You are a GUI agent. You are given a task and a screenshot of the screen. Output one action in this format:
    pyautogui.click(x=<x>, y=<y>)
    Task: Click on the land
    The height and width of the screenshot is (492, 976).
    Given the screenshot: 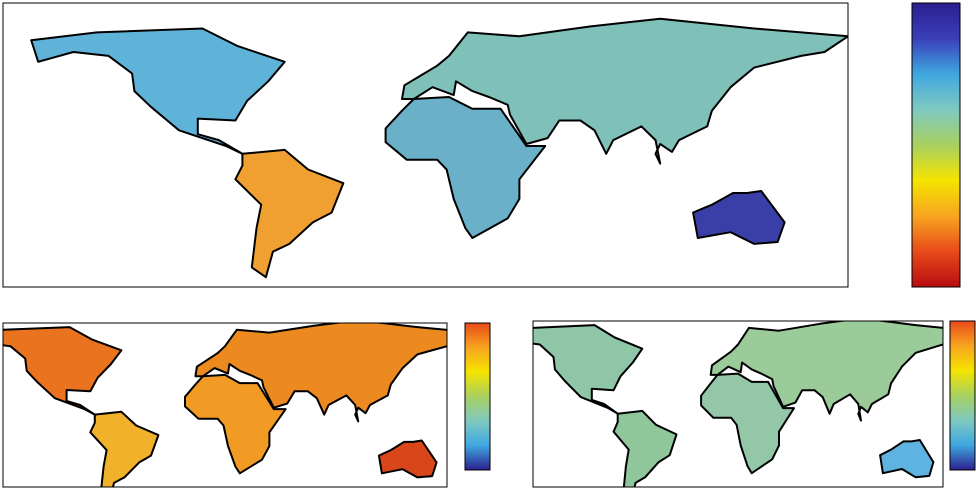 What is the action you would take?
    pyautogui.click(x=738, y=404)
    